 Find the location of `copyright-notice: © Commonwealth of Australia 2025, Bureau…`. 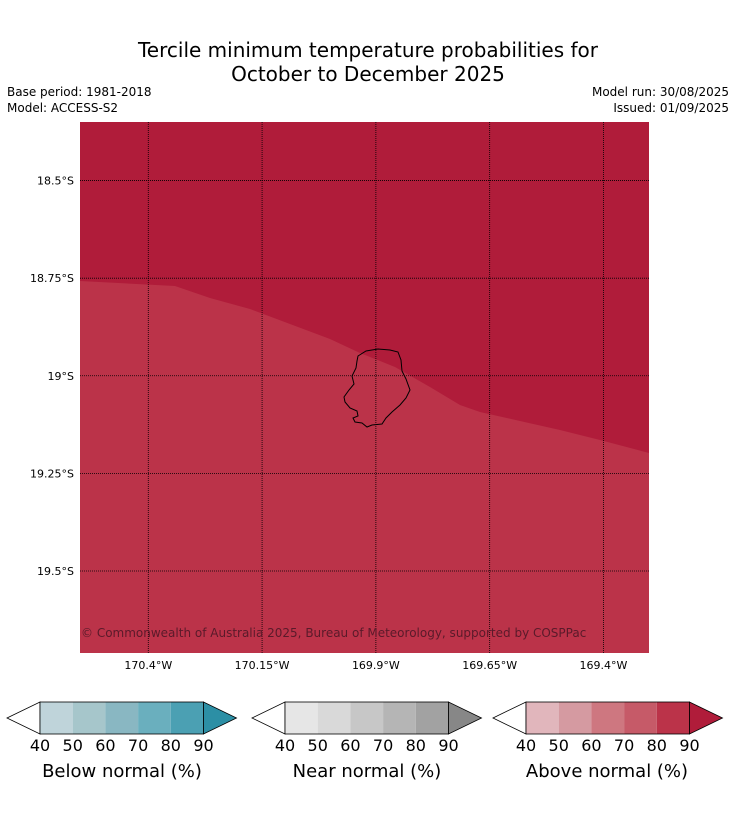

copyright-notice: © Commonwealth of Australia 2025, Bureau… is located at coordinates (333, 633).